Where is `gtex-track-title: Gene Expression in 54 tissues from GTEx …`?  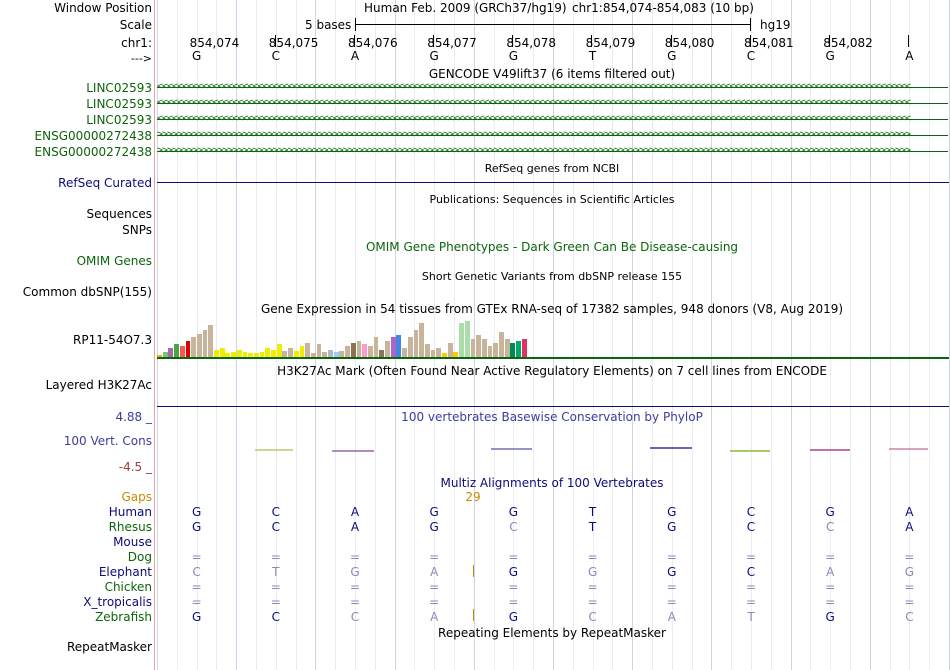
gtex-track-title: Gene Expression in 54 tissues from GTEx … is located at coordinates (552, 309).